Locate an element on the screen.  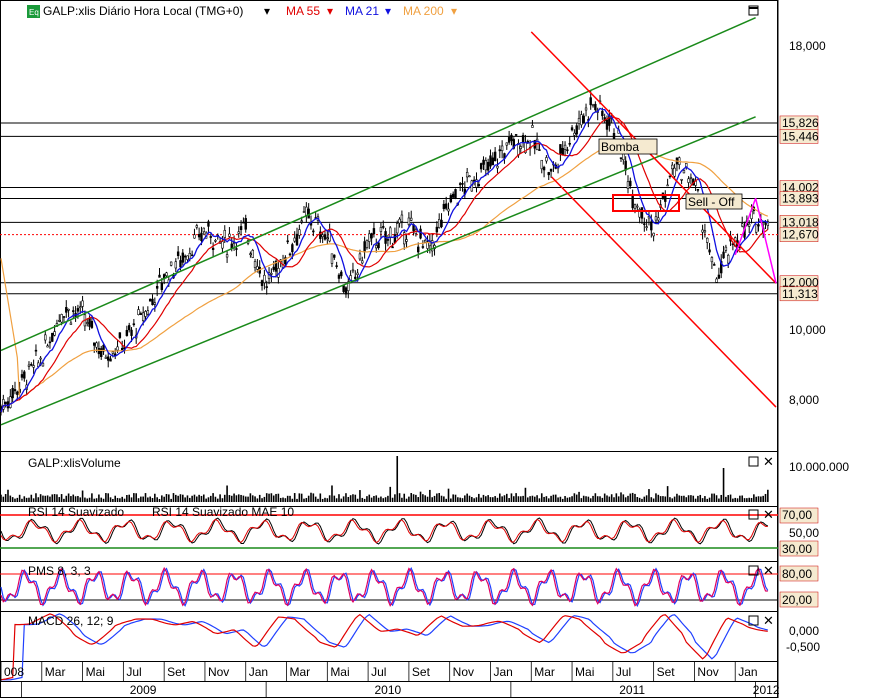
price-tag-label: 13,893 is located at coordinates (800, 198).